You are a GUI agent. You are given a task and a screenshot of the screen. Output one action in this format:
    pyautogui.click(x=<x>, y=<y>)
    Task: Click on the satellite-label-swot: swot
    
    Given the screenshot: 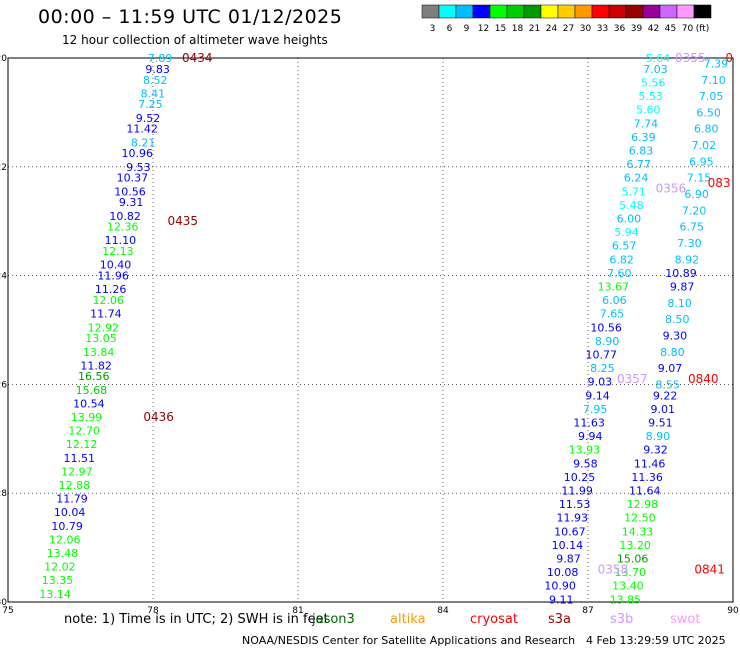 What is the action you would take?
    pyautogui.click(x=685, y=619)
    